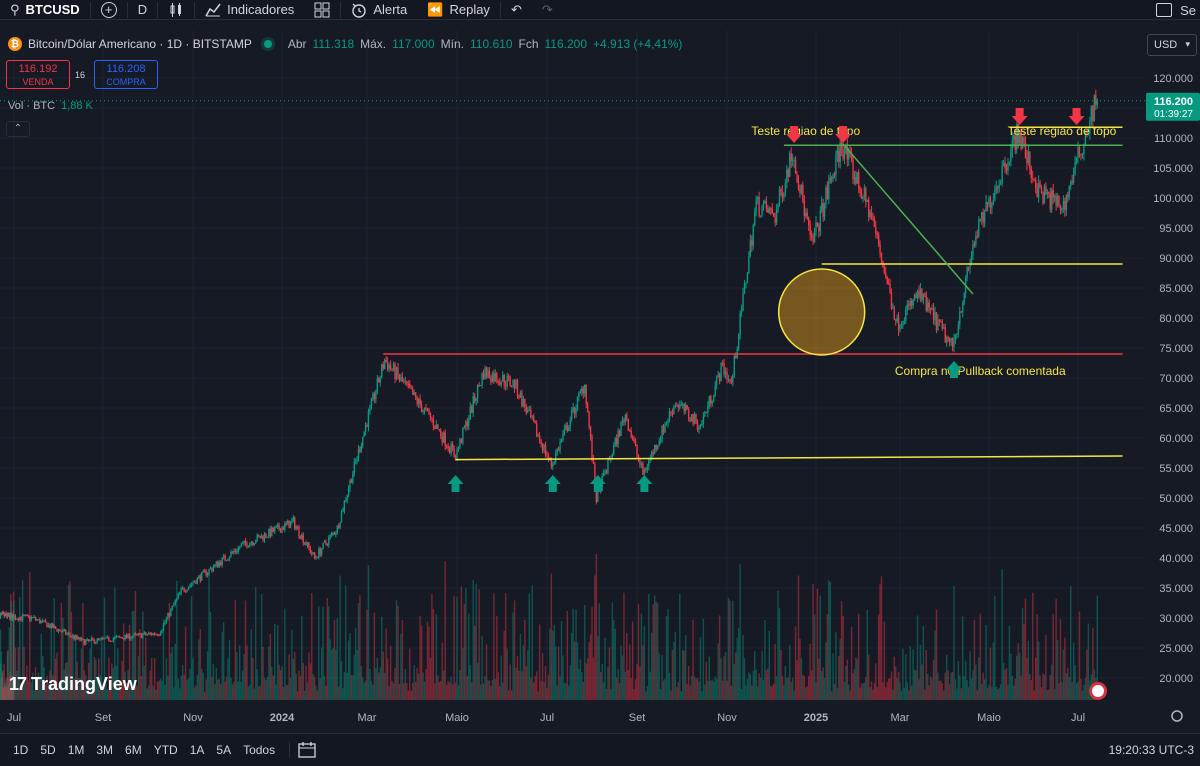 The image size is (1200, 766). I want to click on period-button: 5D, so click(48, 750).